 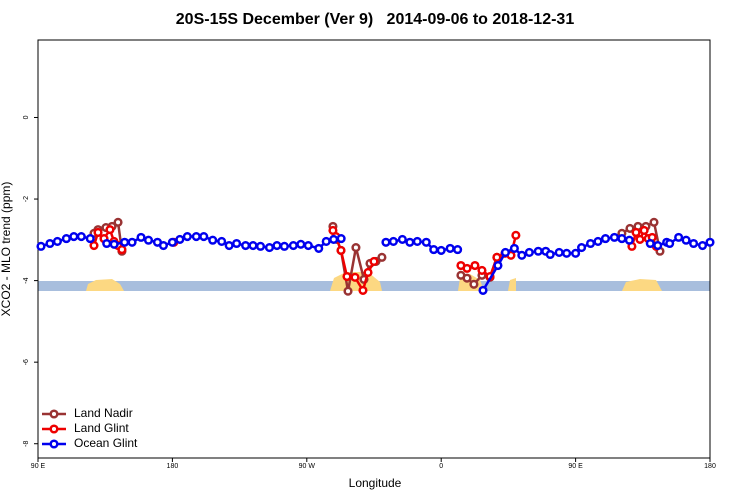 I want to click on legend-label: Land Nadir, so click(x=103, y=413).